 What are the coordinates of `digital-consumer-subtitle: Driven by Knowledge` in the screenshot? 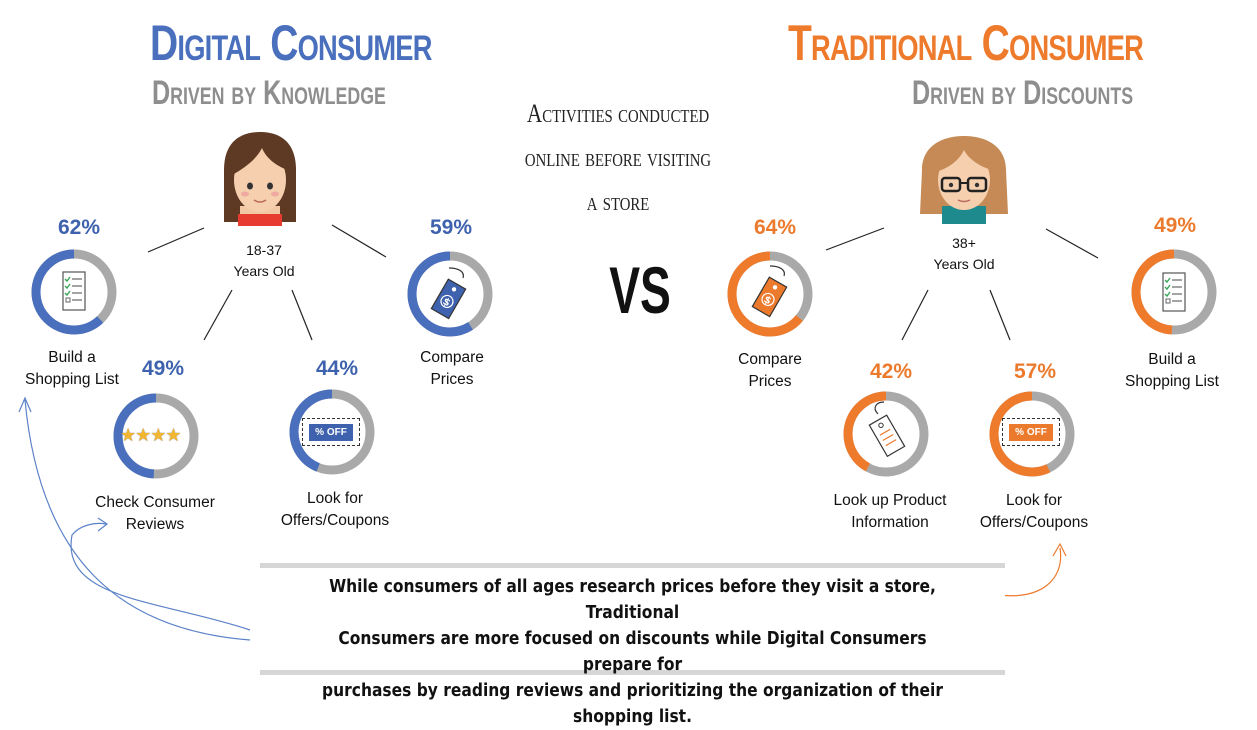 It's located at (269, 93).